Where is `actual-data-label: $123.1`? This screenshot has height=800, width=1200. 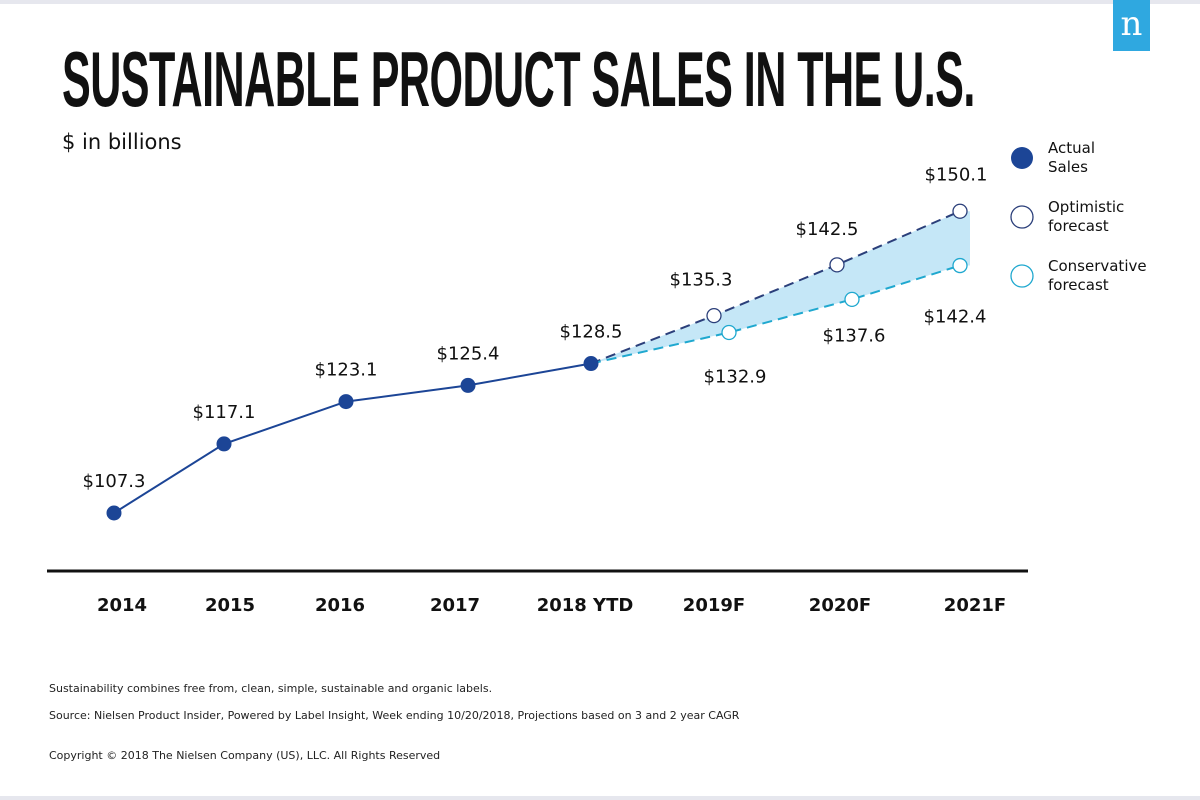 actual-data-label: $123.1 is located at coordinates (346, 370).